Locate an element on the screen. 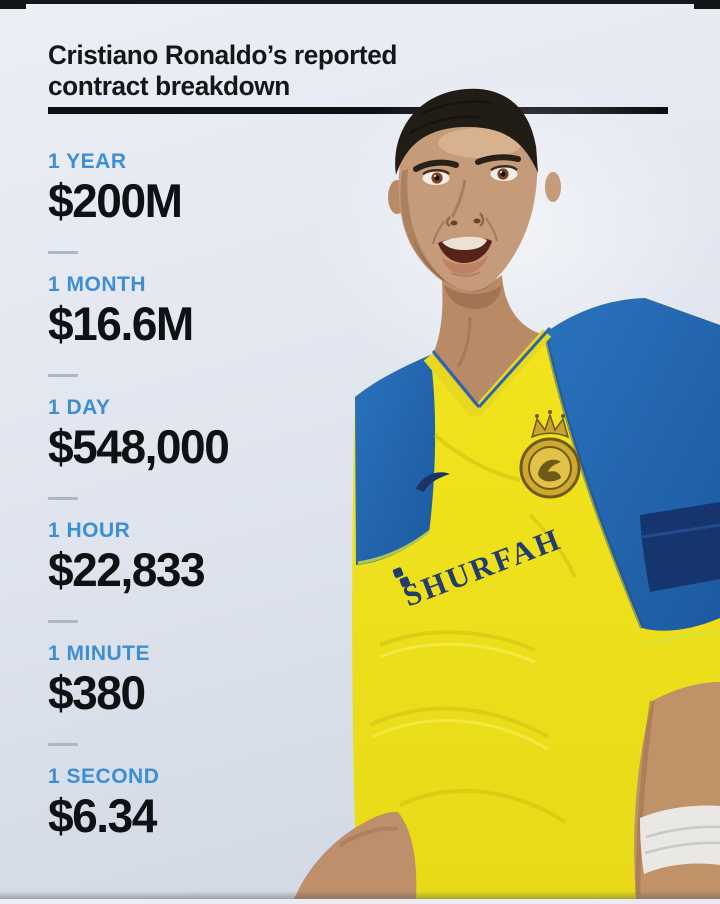 The width and height of the screenshot is (720, 904). stat-value: $380 is located at coordinates (97, 692).